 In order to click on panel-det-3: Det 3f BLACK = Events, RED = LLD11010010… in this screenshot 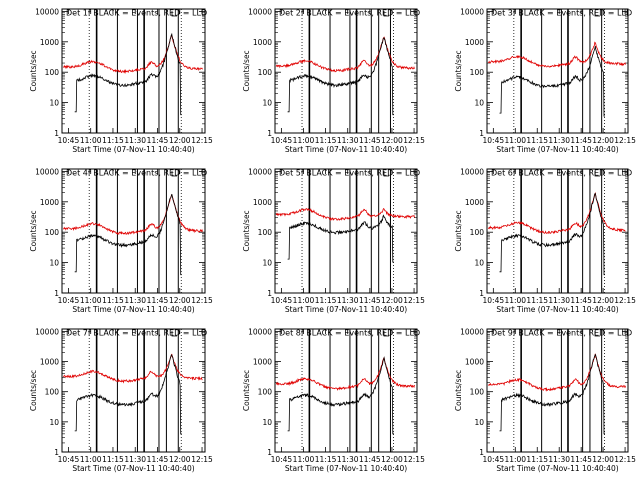, I will do `click(545, 80)`.